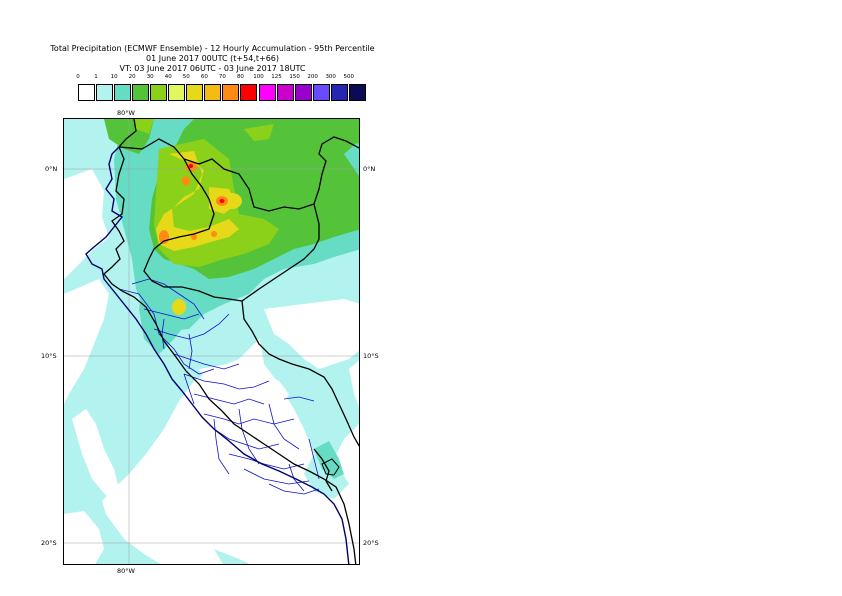 The width and height of the screenshot is (842, 596). I want to click on precip-field-100mm, so click(207, 183).